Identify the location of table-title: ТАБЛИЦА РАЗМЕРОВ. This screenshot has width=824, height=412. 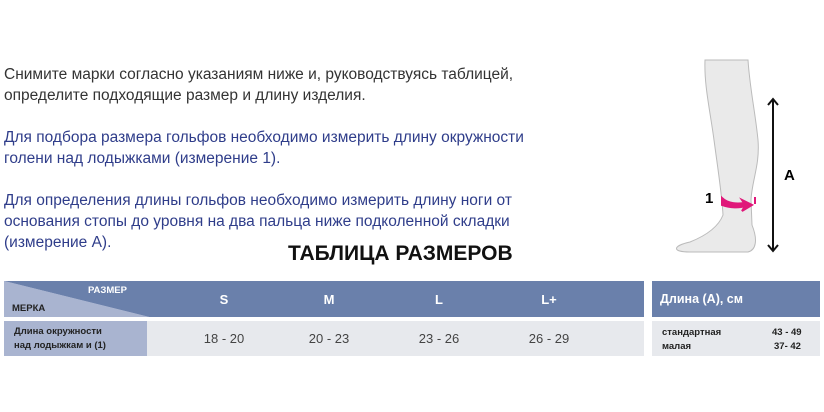
(400, 253).